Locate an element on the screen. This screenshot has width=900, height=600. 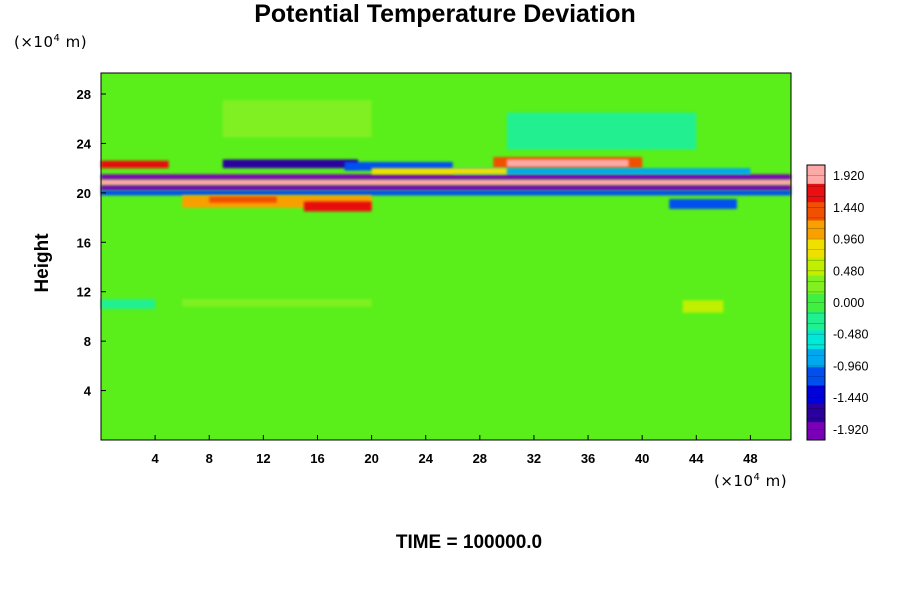
y-axis-unit: (×104 m) is located at coordinates (50, 42).